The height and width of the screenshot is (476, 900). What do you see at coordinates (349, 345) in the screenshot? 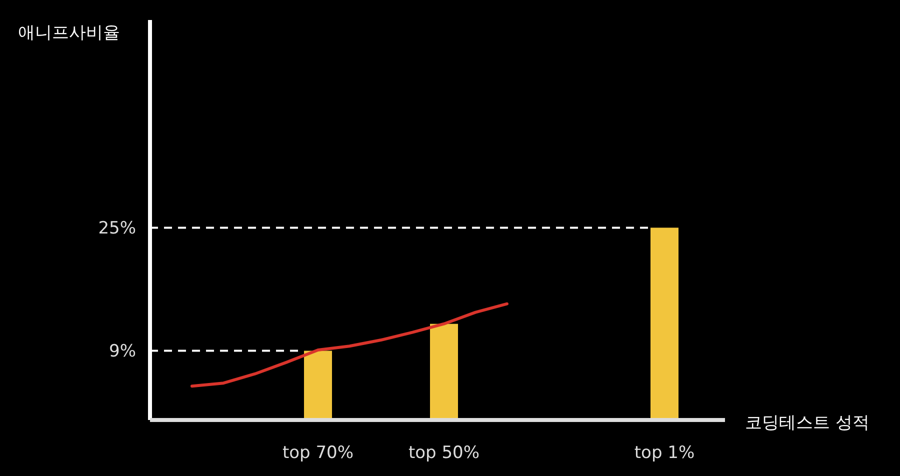
I see `line-series` at bounding box center [349, 345].